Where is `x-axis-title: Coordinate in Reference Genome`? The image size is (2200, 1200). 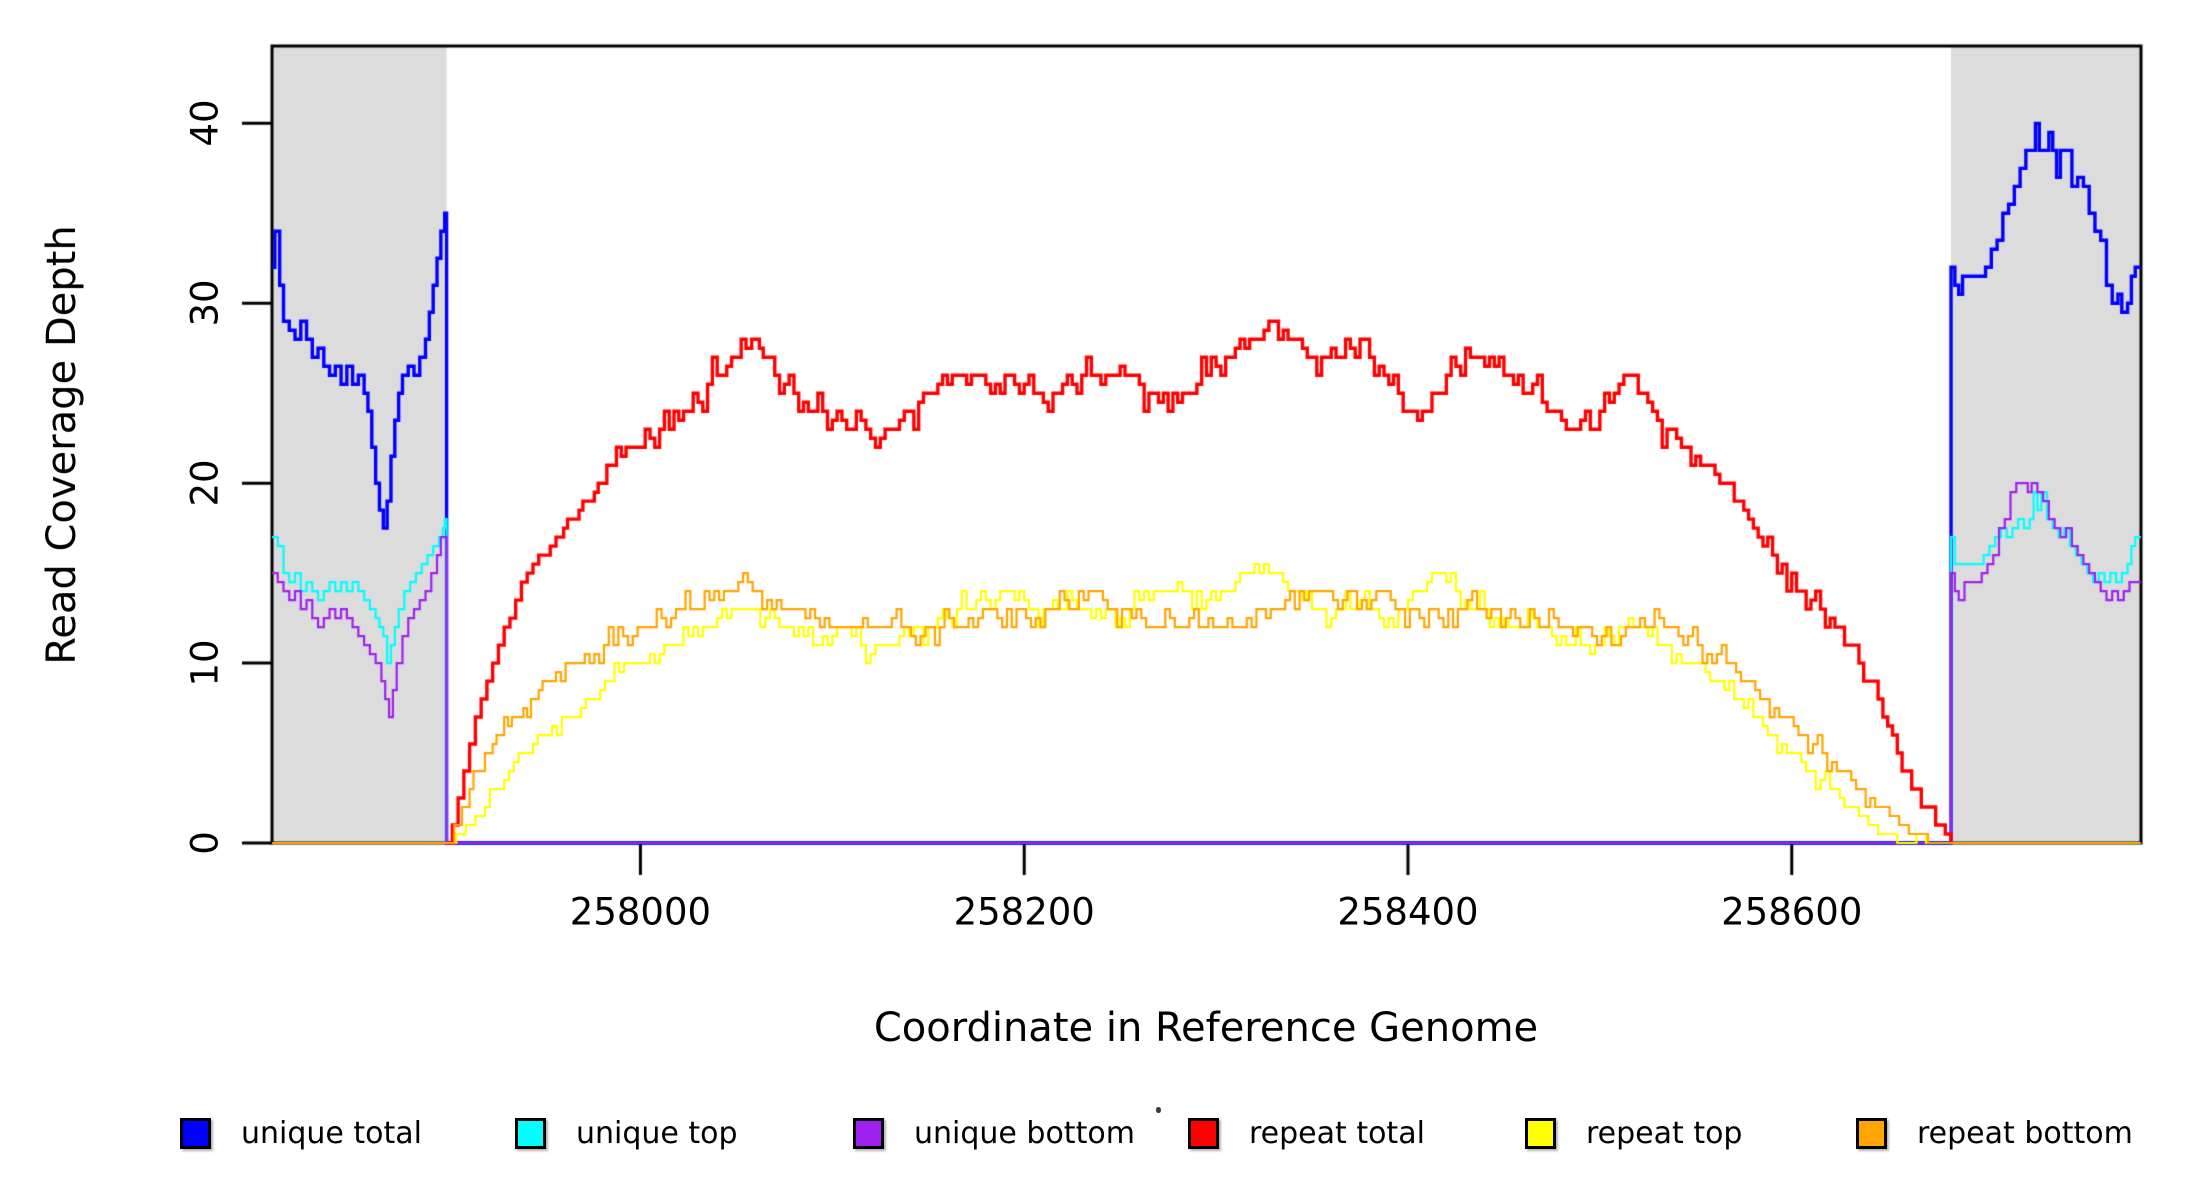
x-axis-title: Coordinate in Reference Genome is located at coordinates (1206, 1028).